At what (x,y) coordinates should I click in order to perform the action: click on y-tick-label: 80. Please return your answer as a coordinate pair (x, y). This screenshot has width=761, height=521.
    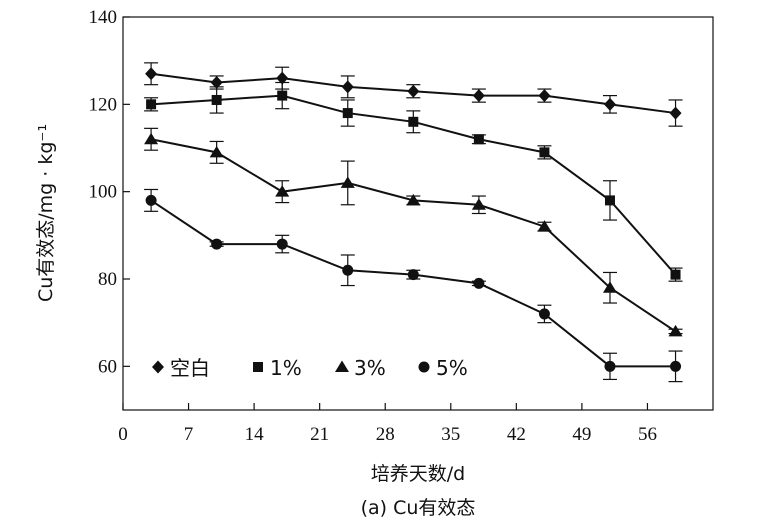
    Looking at the image, I should click on (107, 279).